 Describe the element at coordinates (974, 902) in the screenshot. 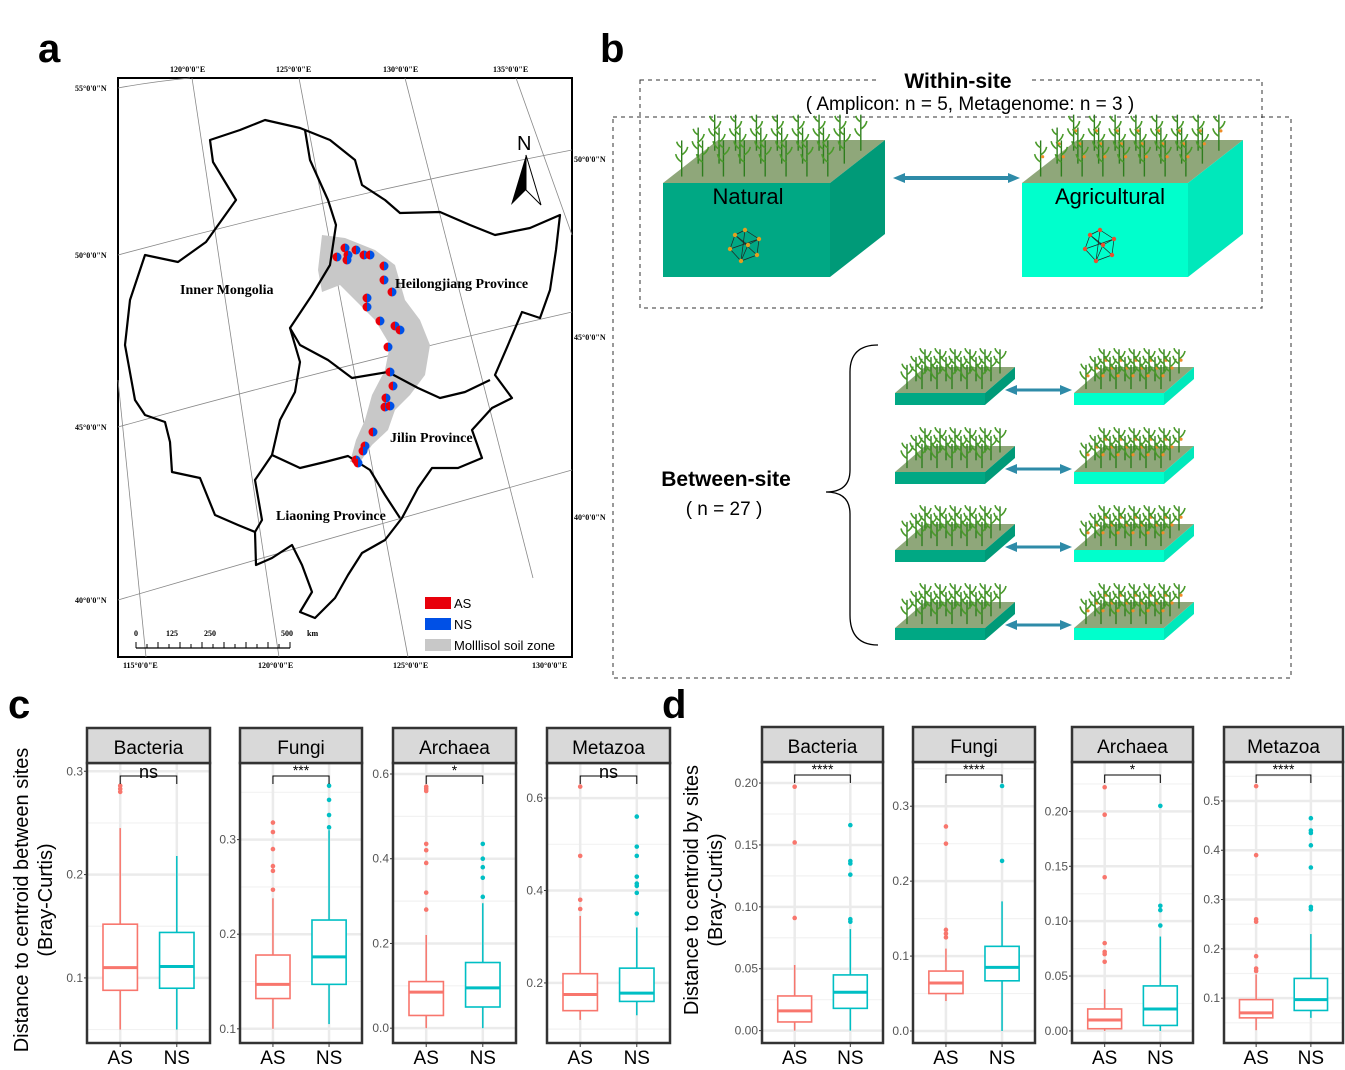

I see `plot-background` at that location.